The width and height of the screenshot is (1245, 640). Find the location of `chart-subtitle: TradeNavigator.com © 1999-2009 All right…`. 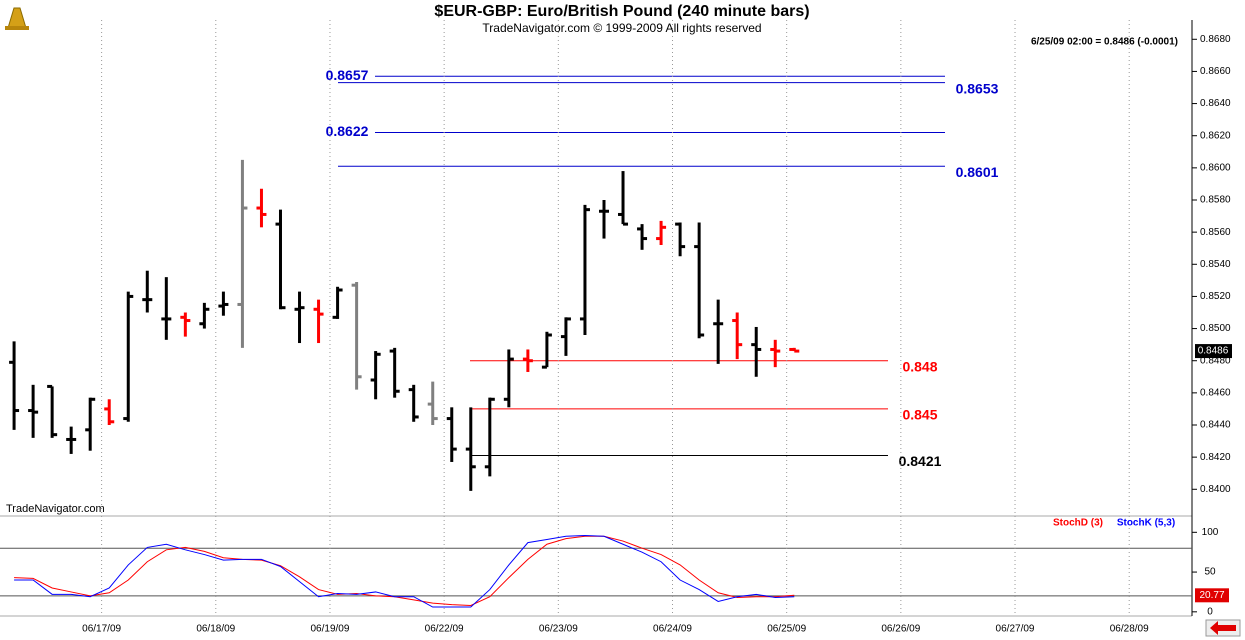

chart-subtitle: TradeNavigator.com © 1999-2009 All right… is located at coordinates (621, 28).